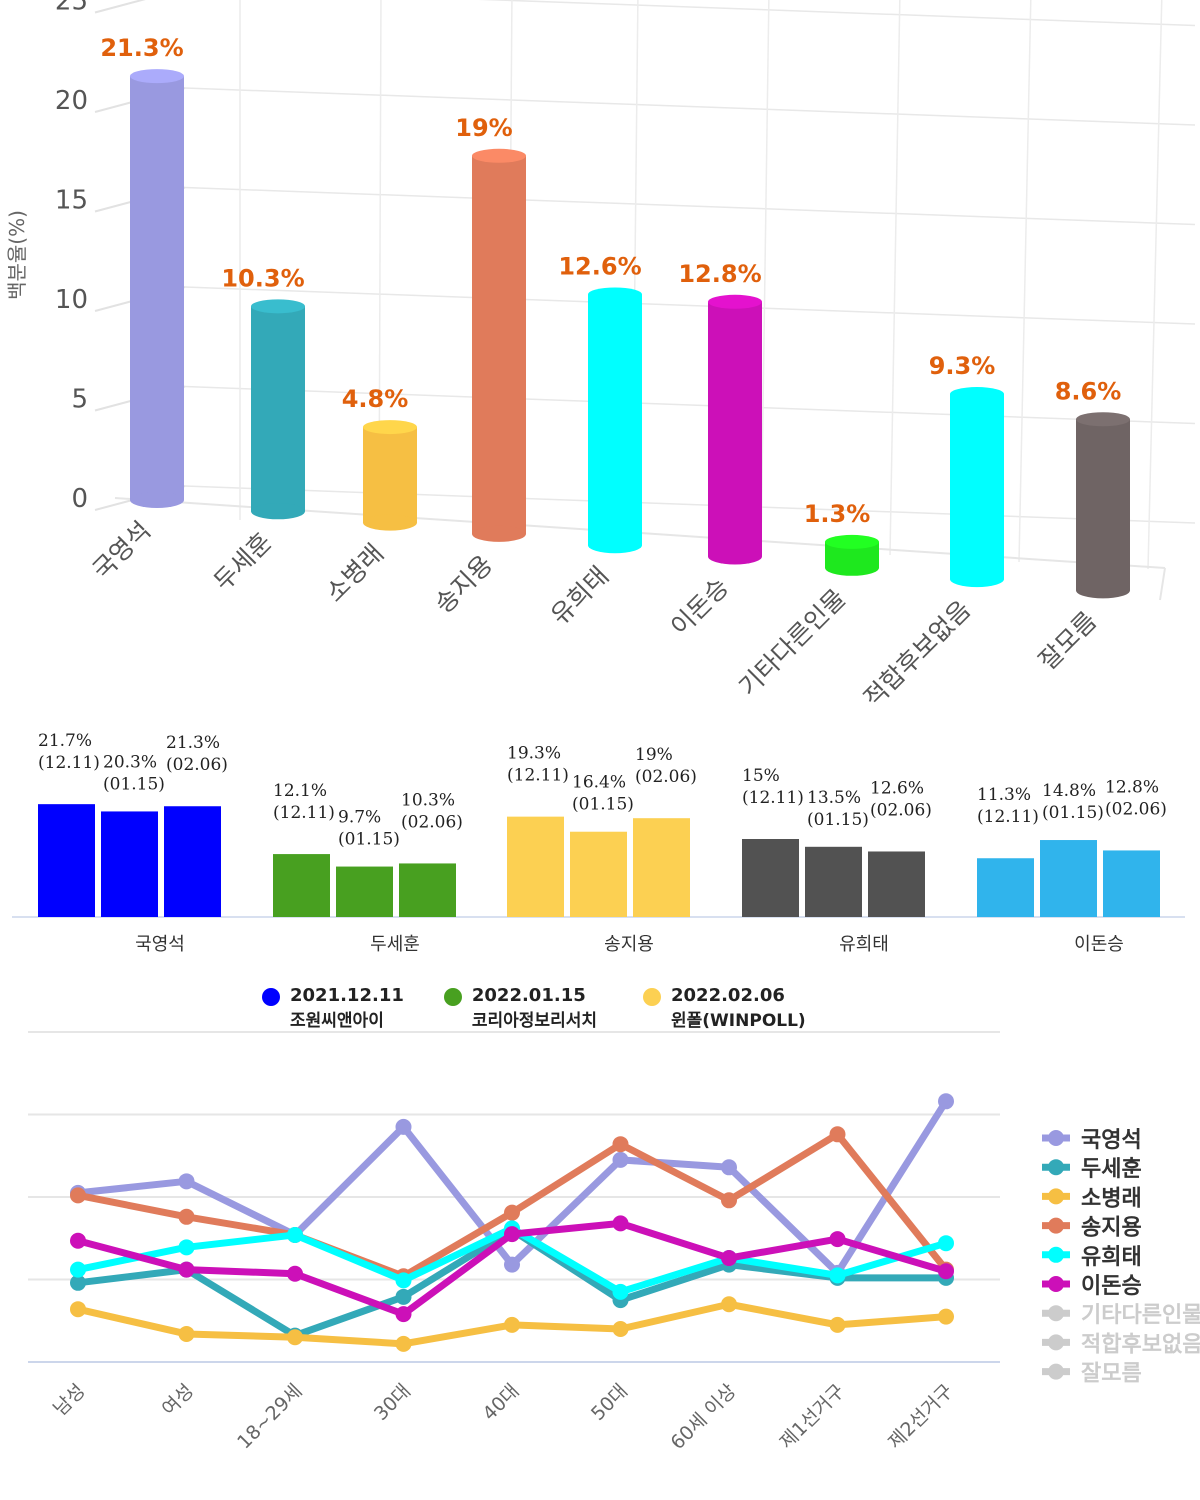 Image resolution: width=1200 pixels, height=1500 pixels. What do you see at coordinates (719, 274) in the screenshot?
I see `data-label: 12.8%` at bounding box center [719, 274].